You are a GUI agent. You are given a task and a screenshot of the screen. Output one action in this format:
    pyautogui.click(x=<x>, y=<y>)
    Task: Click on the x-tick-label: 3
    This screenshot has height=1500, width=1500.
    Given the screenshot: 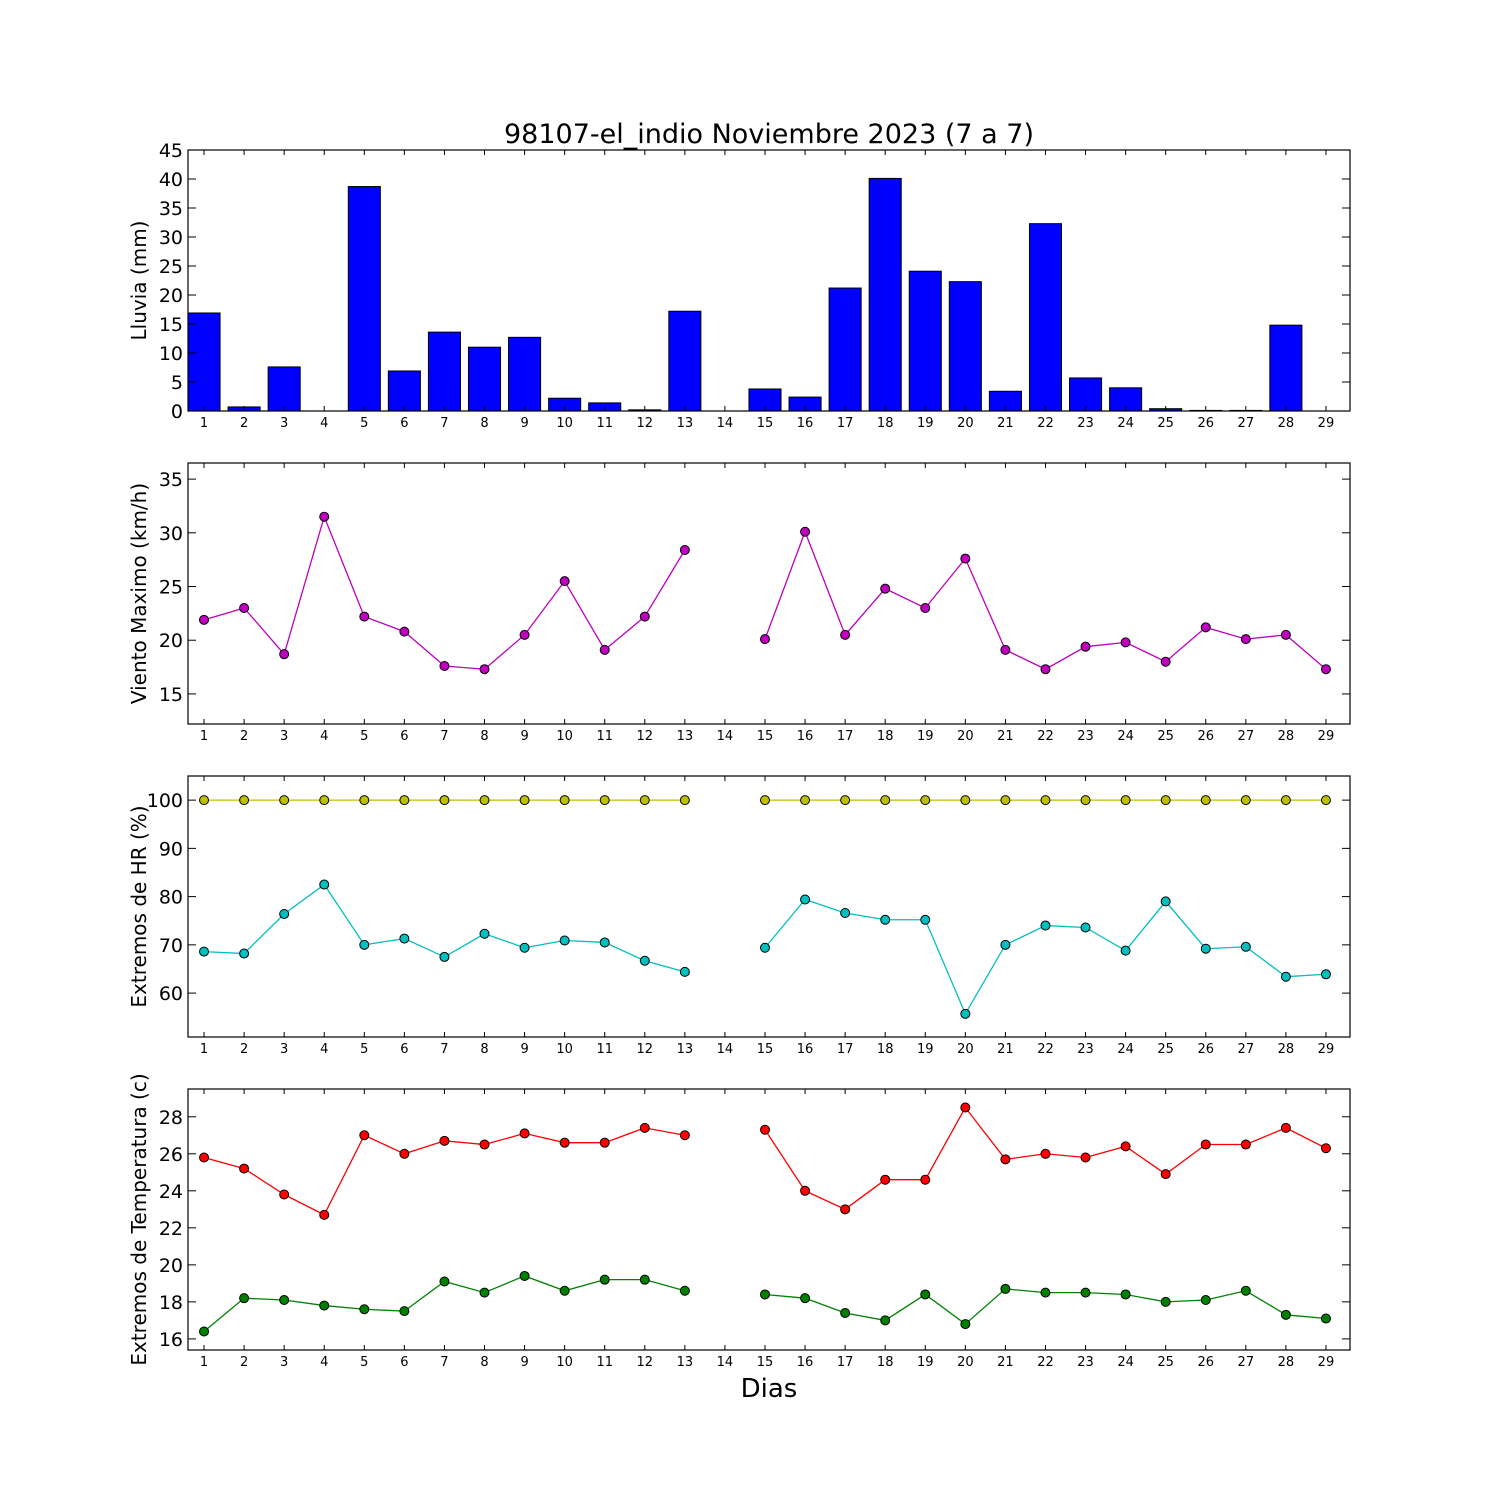 What is the action you would take?
    pyautogui.click(x=284, y=1049)
    